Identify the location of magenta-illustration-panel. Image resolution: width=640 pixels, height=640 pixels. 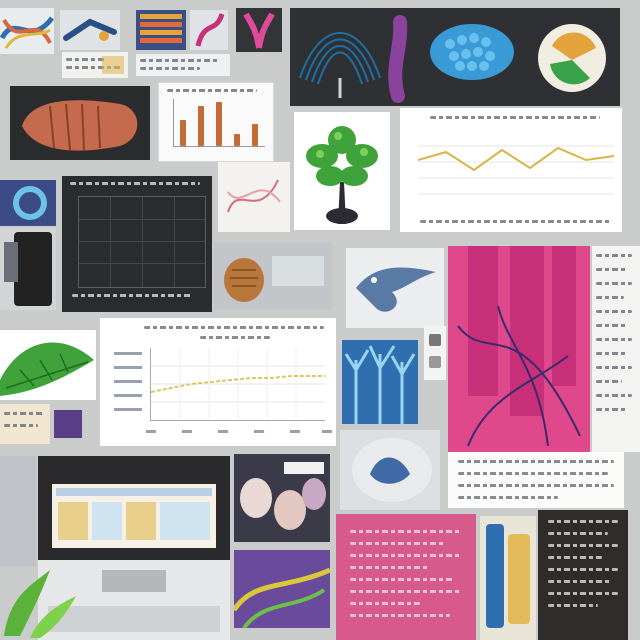
(519, 349).